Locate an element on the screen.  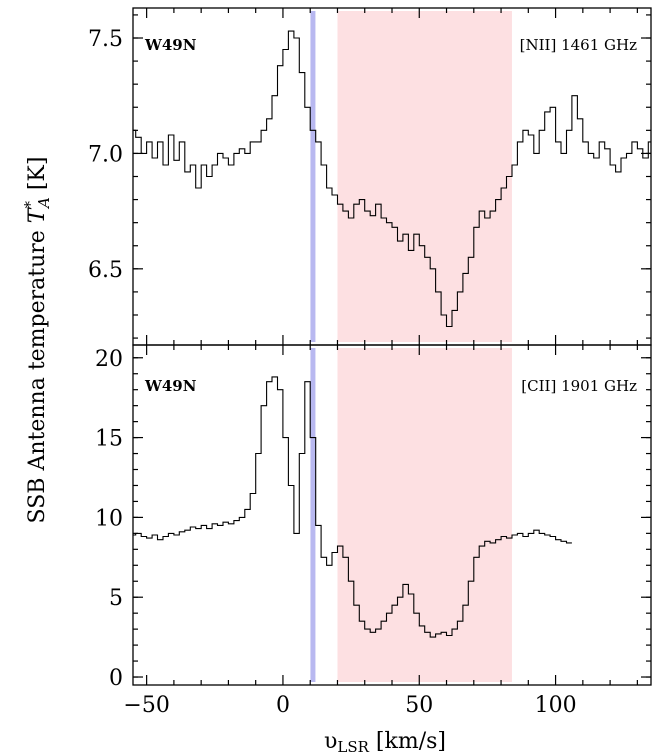
vline-nii is located at coordinates (313, 176).